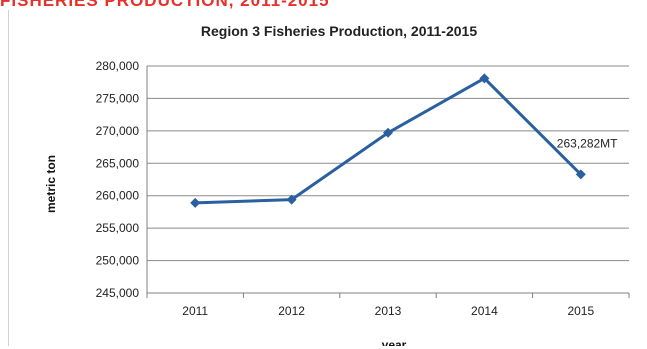 The image size is (647, 349). I want to click on x-tick-labels: 2011 2012 2013 2014 2015, so click(388, 311).